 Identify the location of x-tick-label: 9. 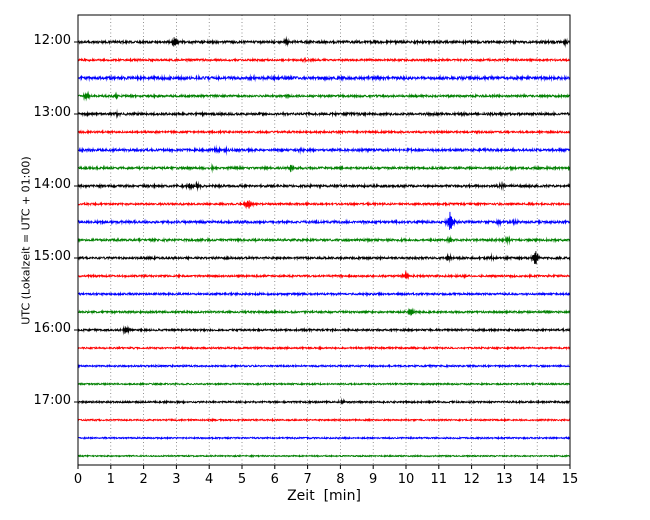
(373, 479).